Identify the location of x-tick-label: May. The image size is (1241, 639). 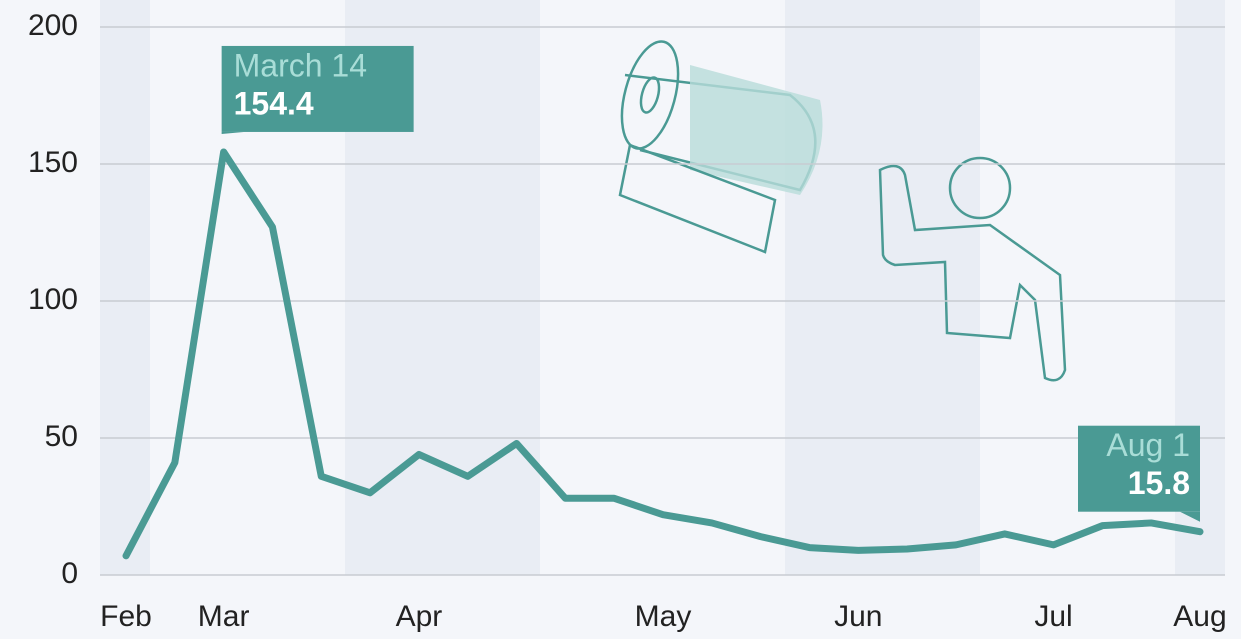
(663, 616).